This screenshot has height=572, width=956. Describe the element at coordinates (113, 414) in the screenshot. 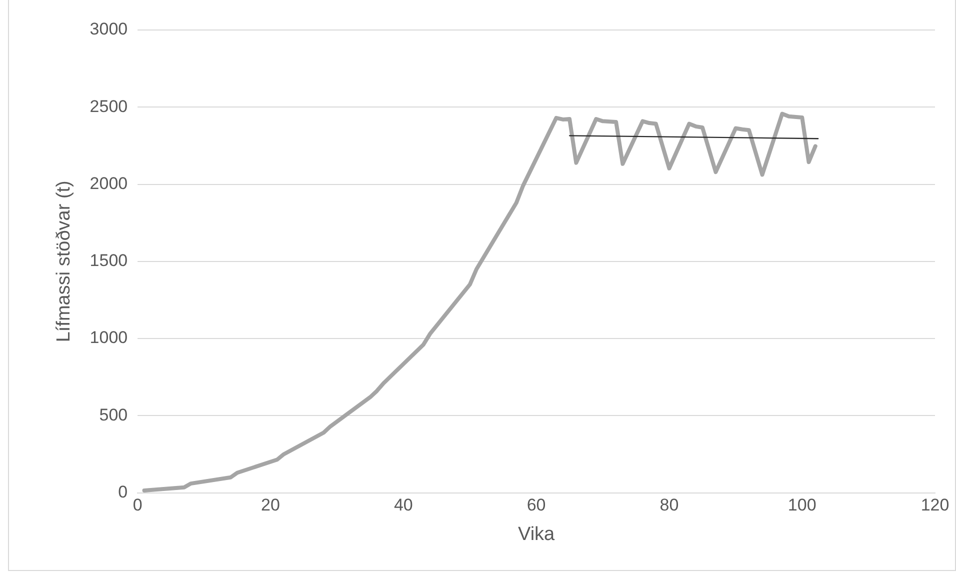

I see `y-tick-label: 500` at that location.